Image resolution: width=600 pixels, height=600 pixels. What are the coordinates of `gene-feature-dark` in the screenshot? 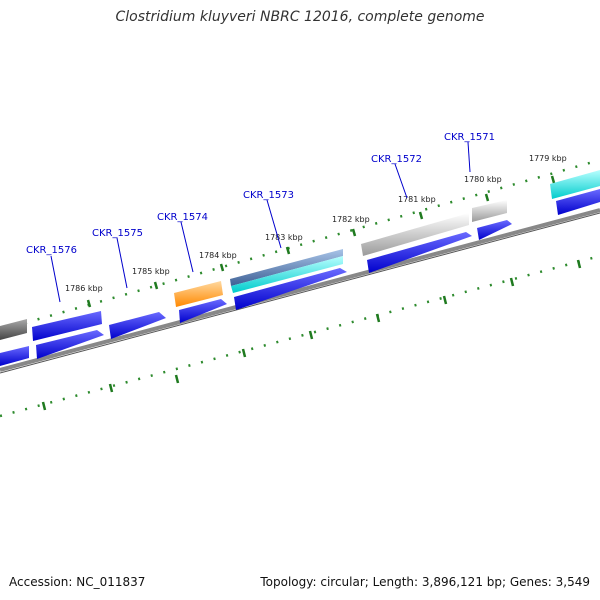 It's located at (13, 329).